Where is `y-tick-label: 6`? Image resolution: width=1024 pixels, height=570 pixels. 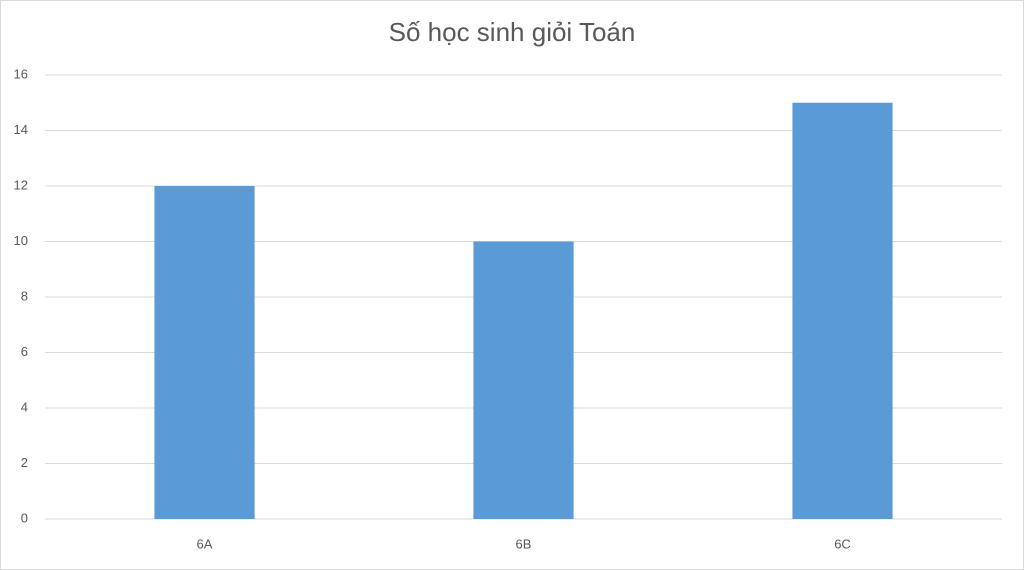
y-tick-label: 6 is located at coordinates (24, 351).